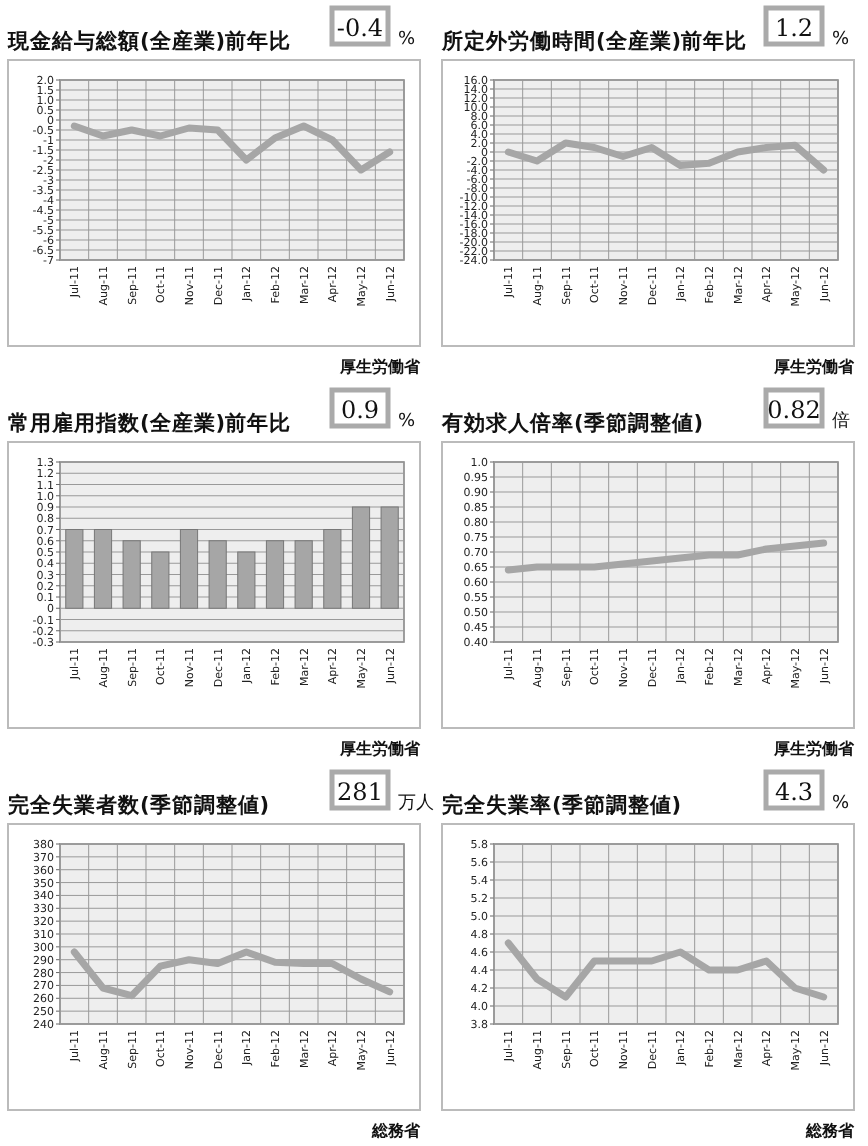 This screenshot has height=1146, width=868. What do you see at coordinates (562, 805) in the screenshot?
I see `chart-title: 完全失業率(季節調整値)` at bounding box center [562, 805].